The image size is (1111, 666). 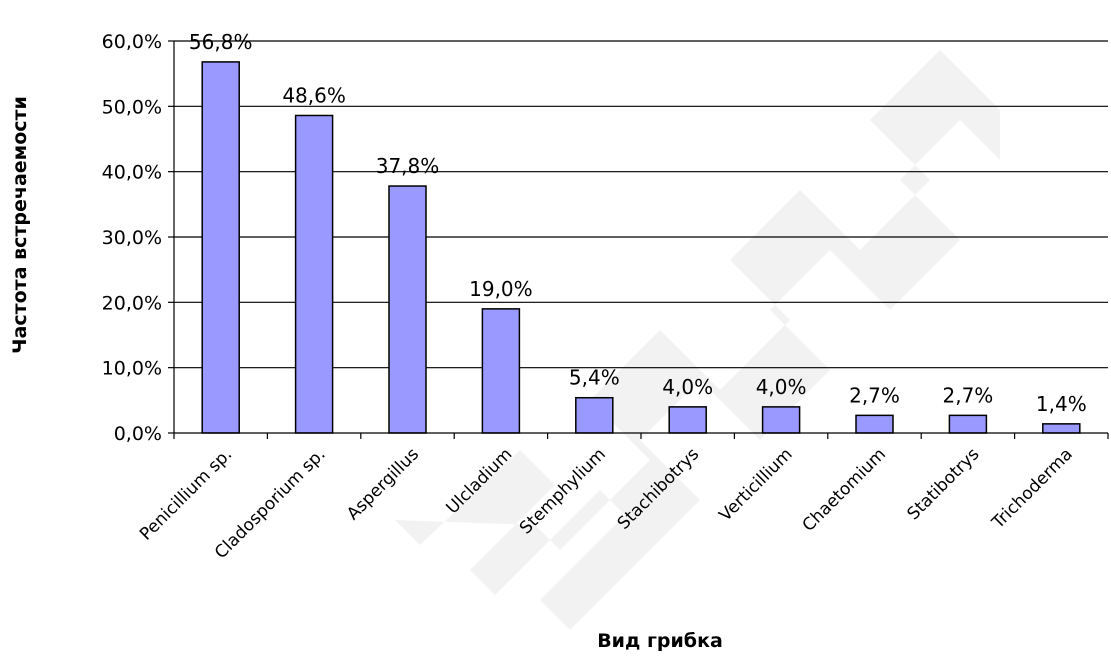 What do you see at coordinates (594, 378) in the screenshot?
I see `data-label: 5,4%` at bounding box center [594, 378].